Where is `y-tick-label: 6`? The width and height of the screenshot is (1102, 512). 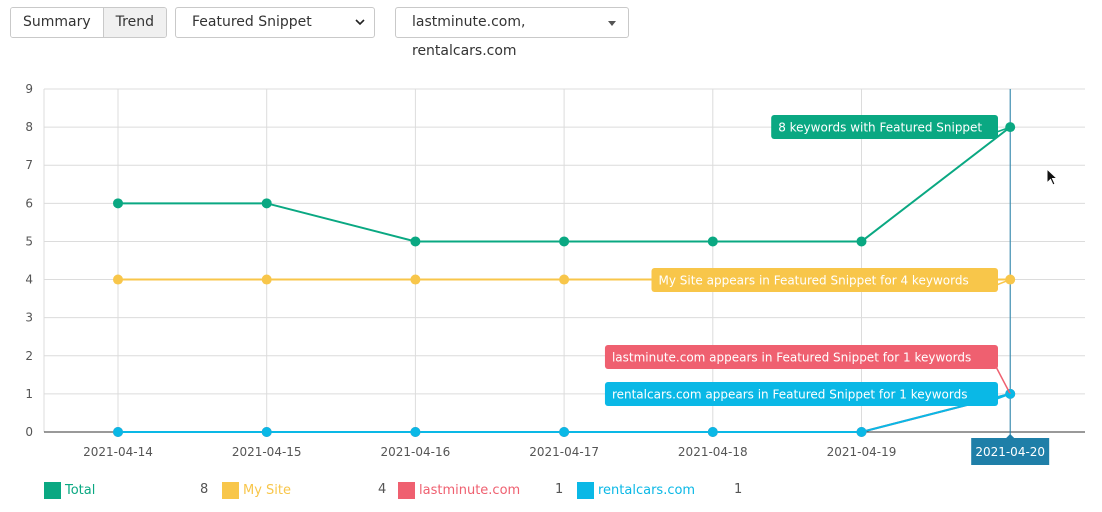
y-tick-label: 6 is located at coordinates (29, 203).